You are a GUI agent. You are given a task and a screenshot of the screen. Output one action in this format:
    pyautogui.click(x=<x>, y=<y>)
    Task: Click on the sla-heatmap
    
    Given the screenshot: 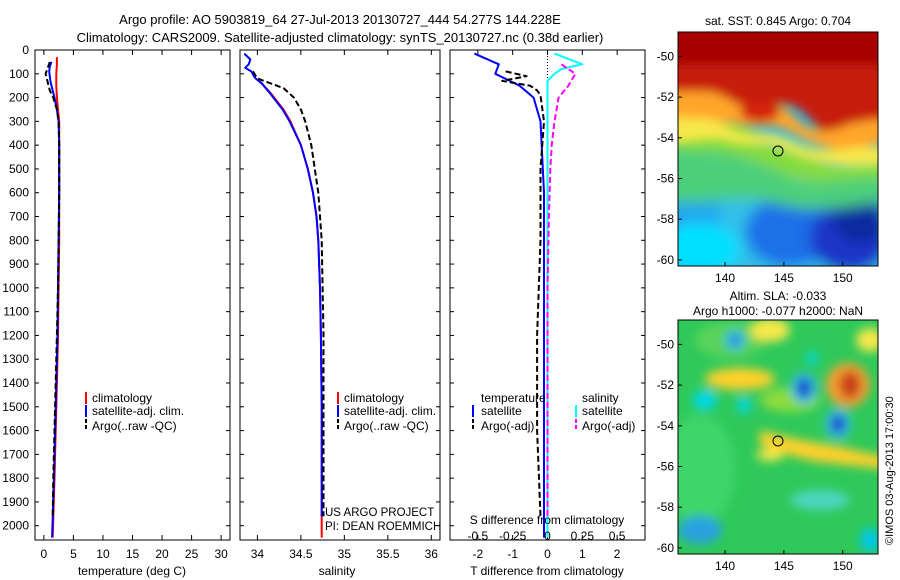 What is the action you would take?
    pyautogui.click(x=778, y=437)
    